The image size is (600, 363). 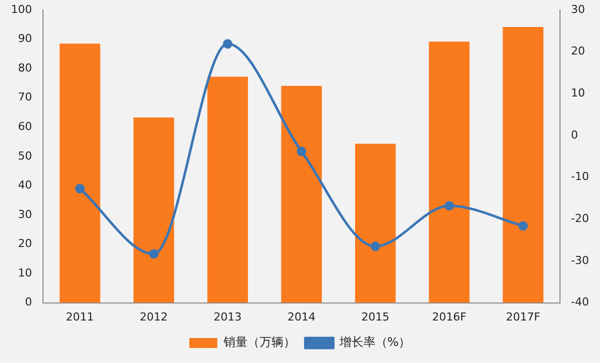 What do you see at coordinates (375, 317) in the screenshot?
I see `x-tick-label: 2015` at bounding box center [375, 317].